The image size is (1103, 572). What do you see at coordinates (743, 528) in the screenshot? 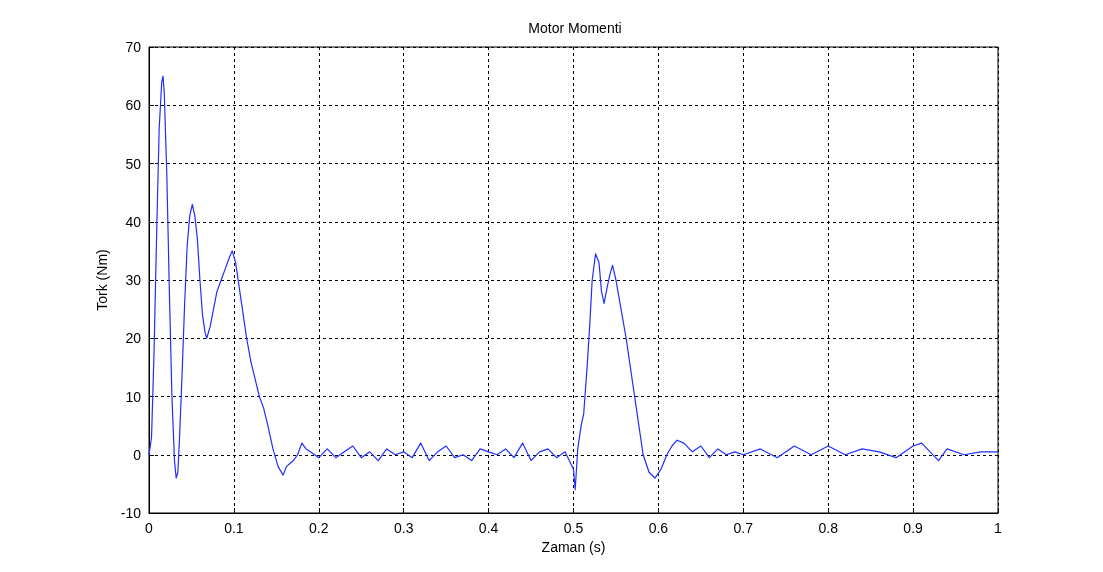
I see `x-tick-label: 0.7` at bounding box center [743, 528].